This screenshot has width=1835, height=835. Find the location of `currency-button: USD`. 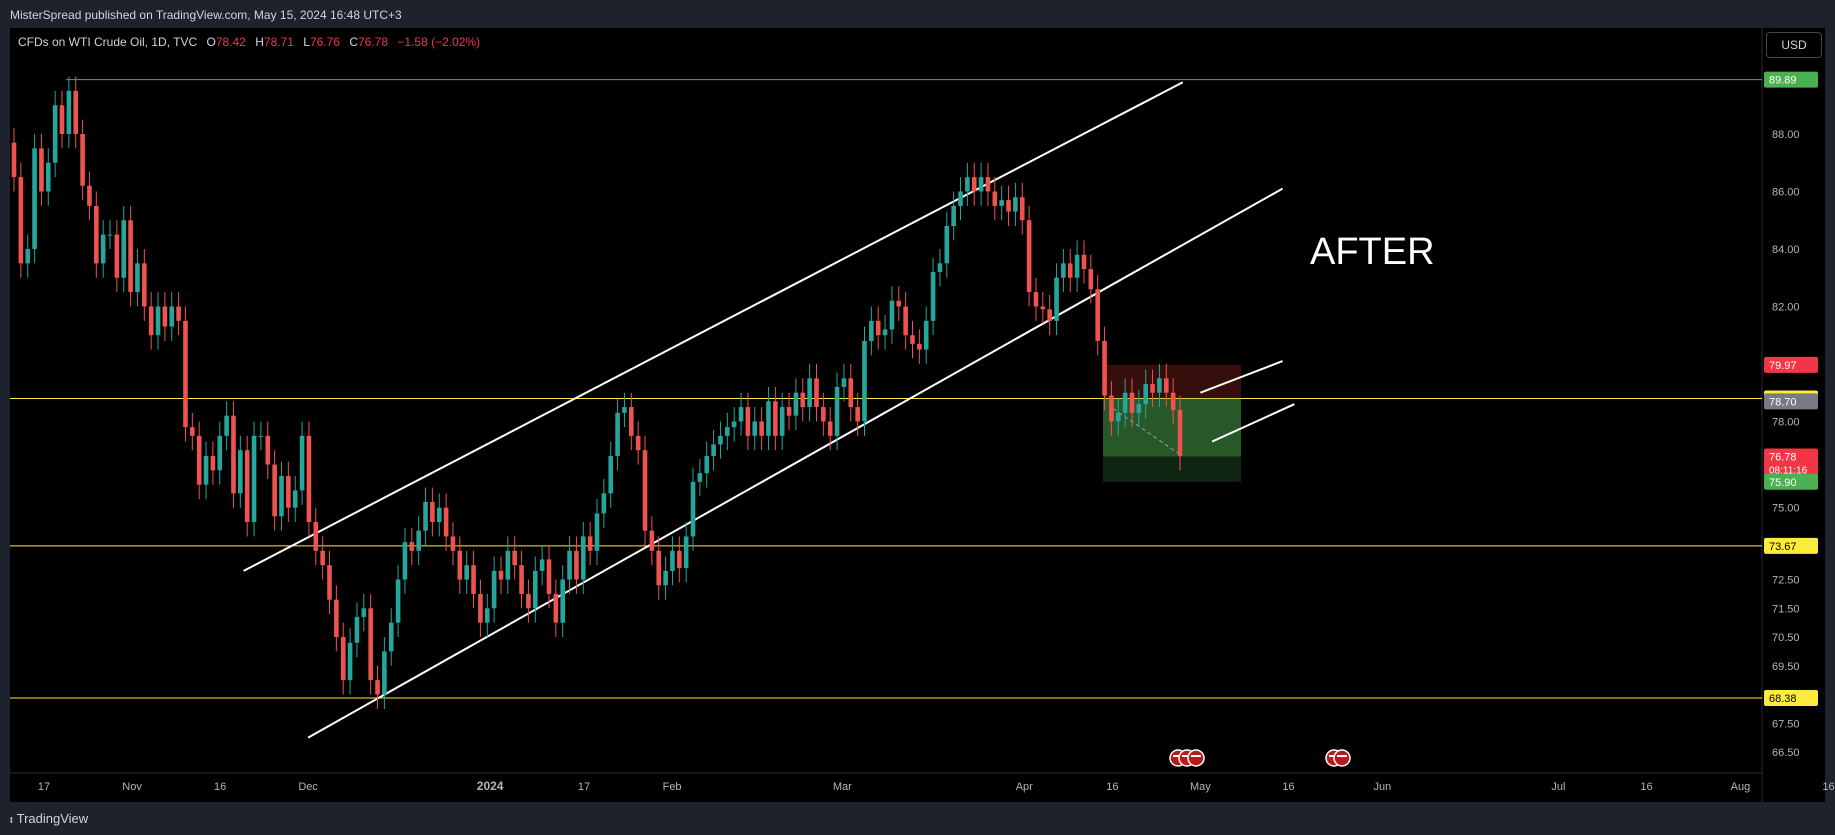

currency-button: USD is located at coordinates (1794, 45).